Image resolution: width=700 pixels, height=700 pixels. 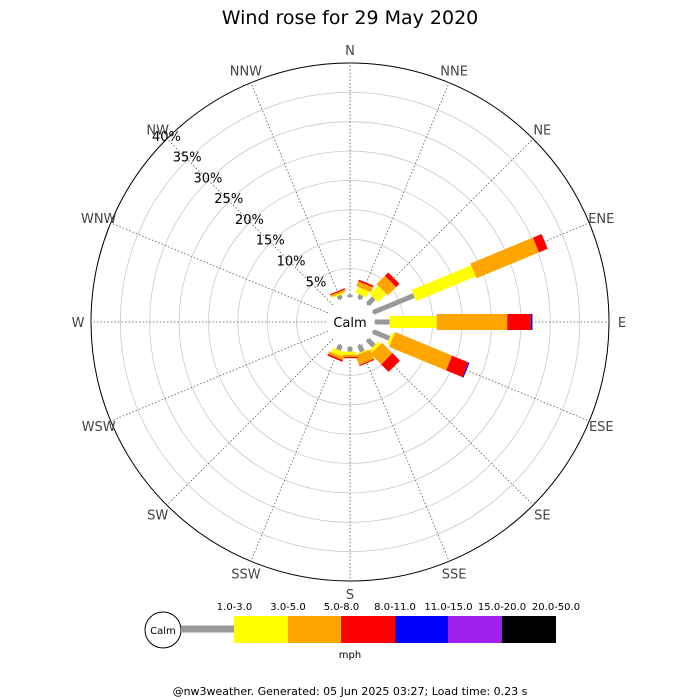 What do you see at coordinates (360, 297) in the screenshot?
I see `bar-nne-1.0-3.0` at bounding box center [360, 297].